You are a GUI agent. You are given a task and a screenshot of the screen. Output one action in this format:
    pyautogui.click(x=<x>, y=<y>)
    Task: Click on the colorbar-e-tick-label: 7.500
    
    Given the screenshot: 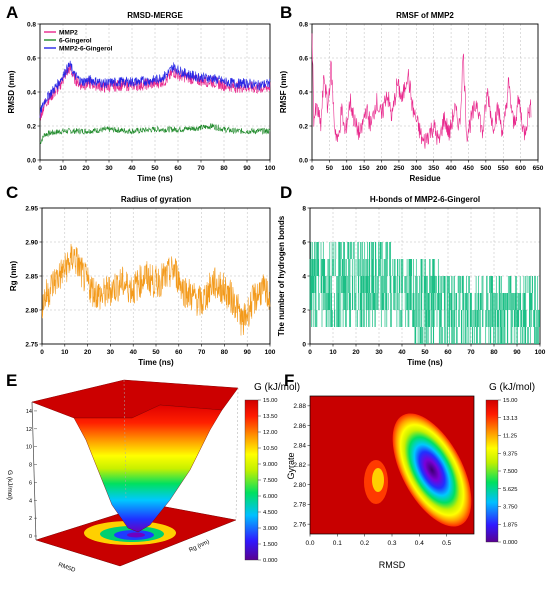 What is the action you would take?
    pyautogui.click(x=270, y=481)
    